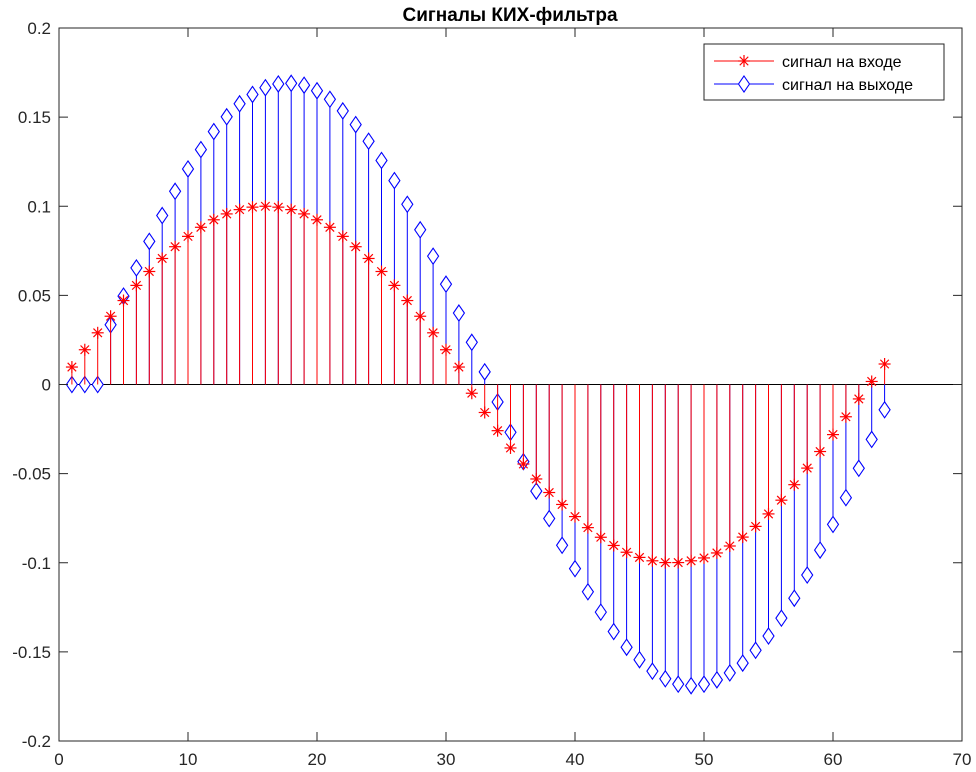 The width and height of the screenshot is (976, 772). What do you see at coordinates (34, 295) in the screenshot?
I see `y-tick-label: 0.05` at bounding box center [34, 295].